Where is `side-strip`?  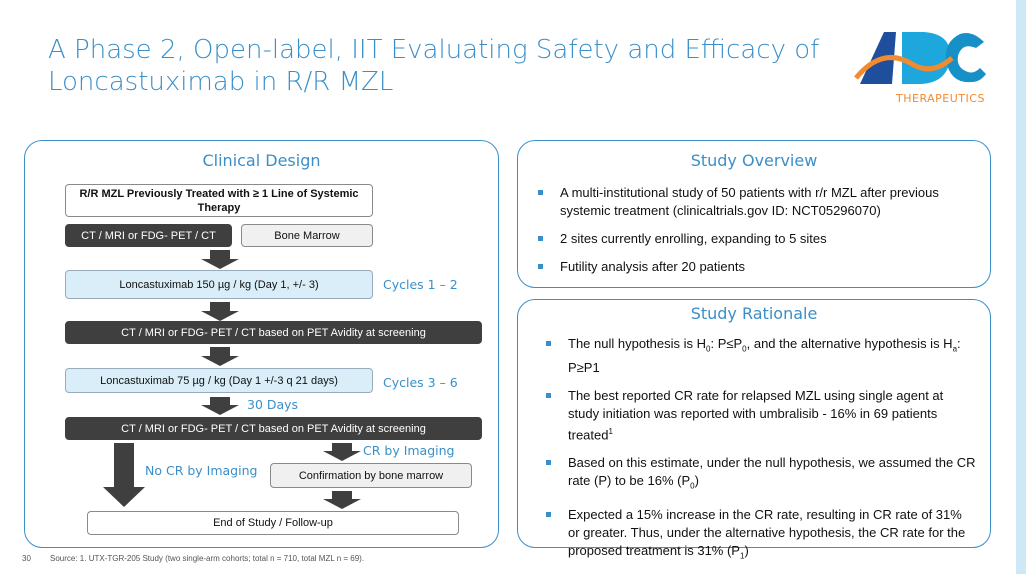
side-strip is located at coordinates (1021, 287).